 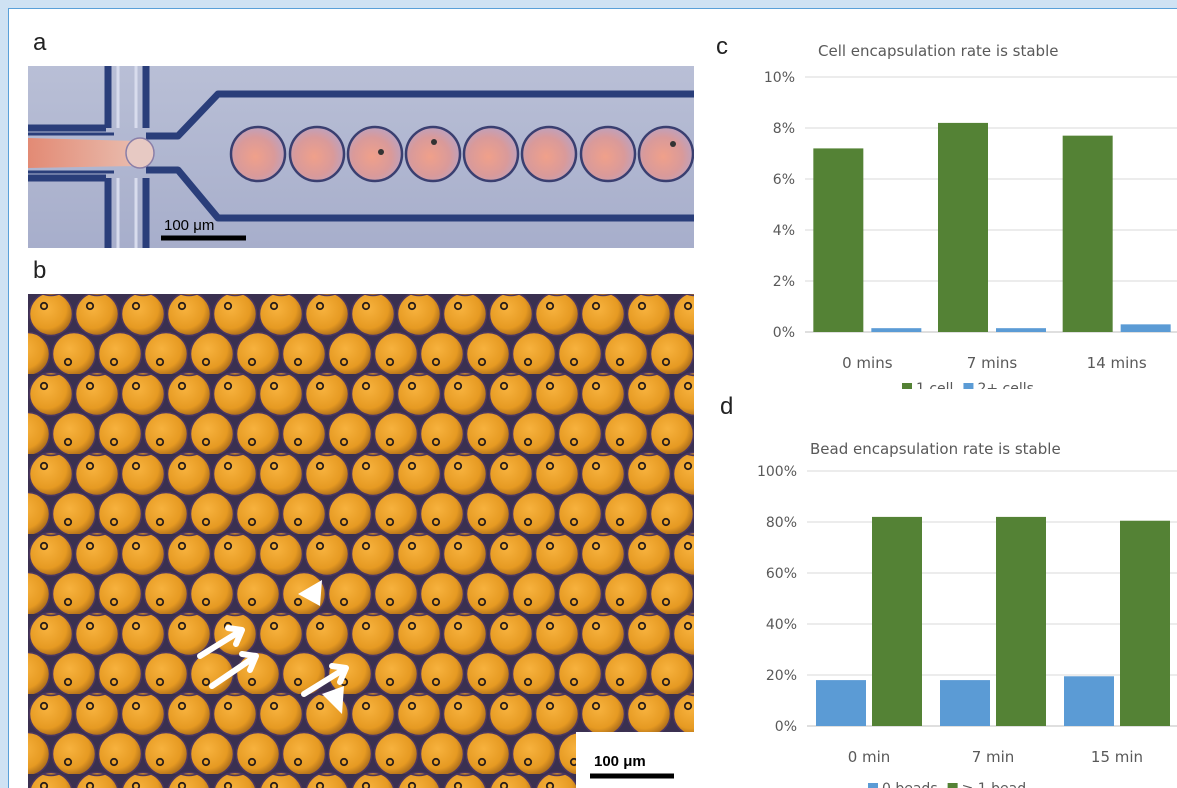 What do you see at coordinates (777, 472) in the screenshot?
I see `y-tick-label: 100%` at bounding box center [777, 472].